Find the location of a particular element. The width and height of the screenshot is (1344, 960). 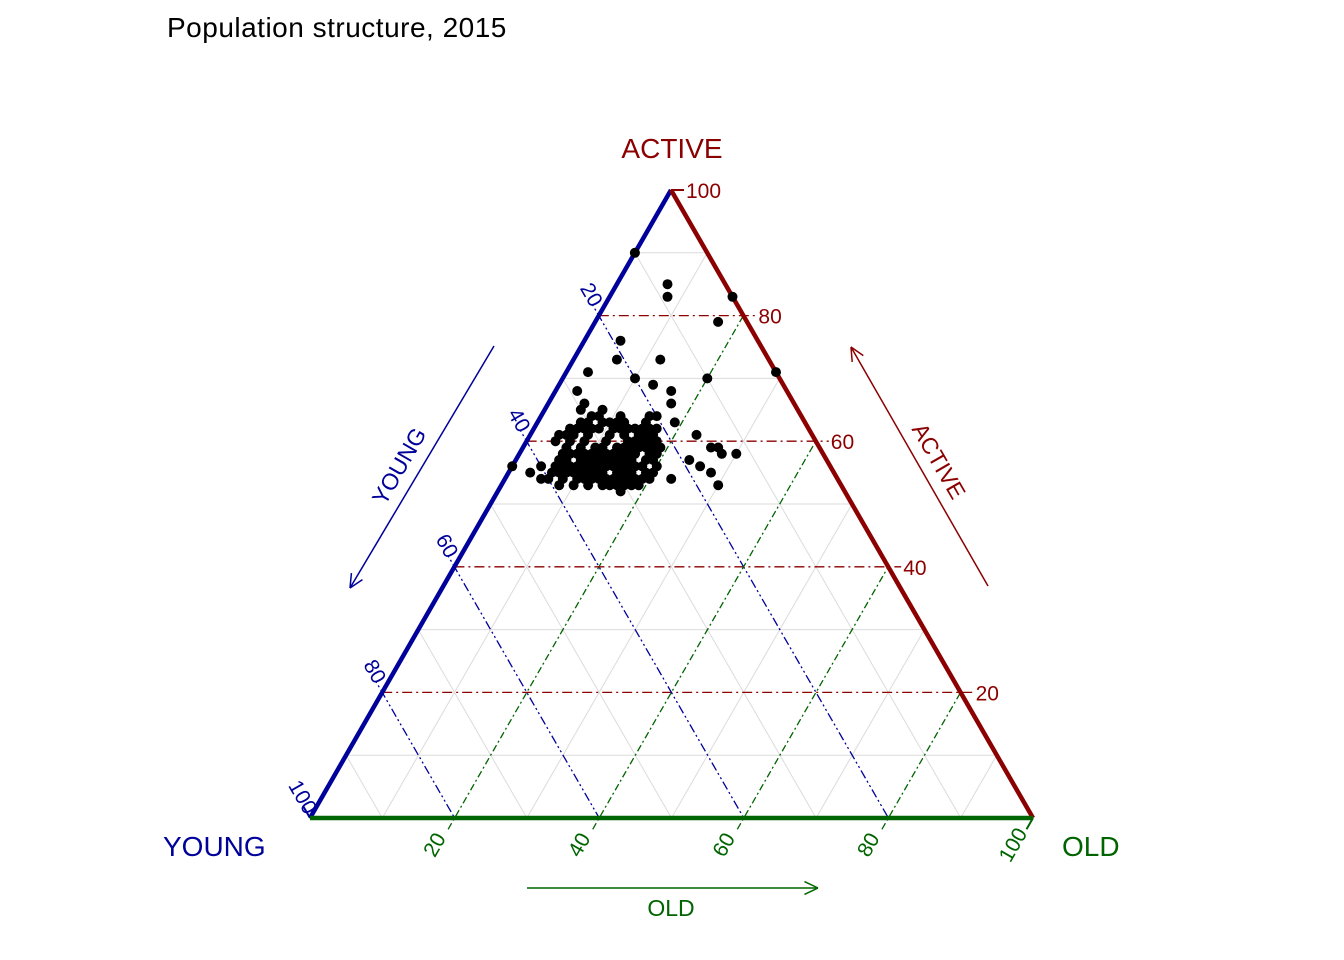

tick-label-active-60: 60 is located at coordinates (842, 442).